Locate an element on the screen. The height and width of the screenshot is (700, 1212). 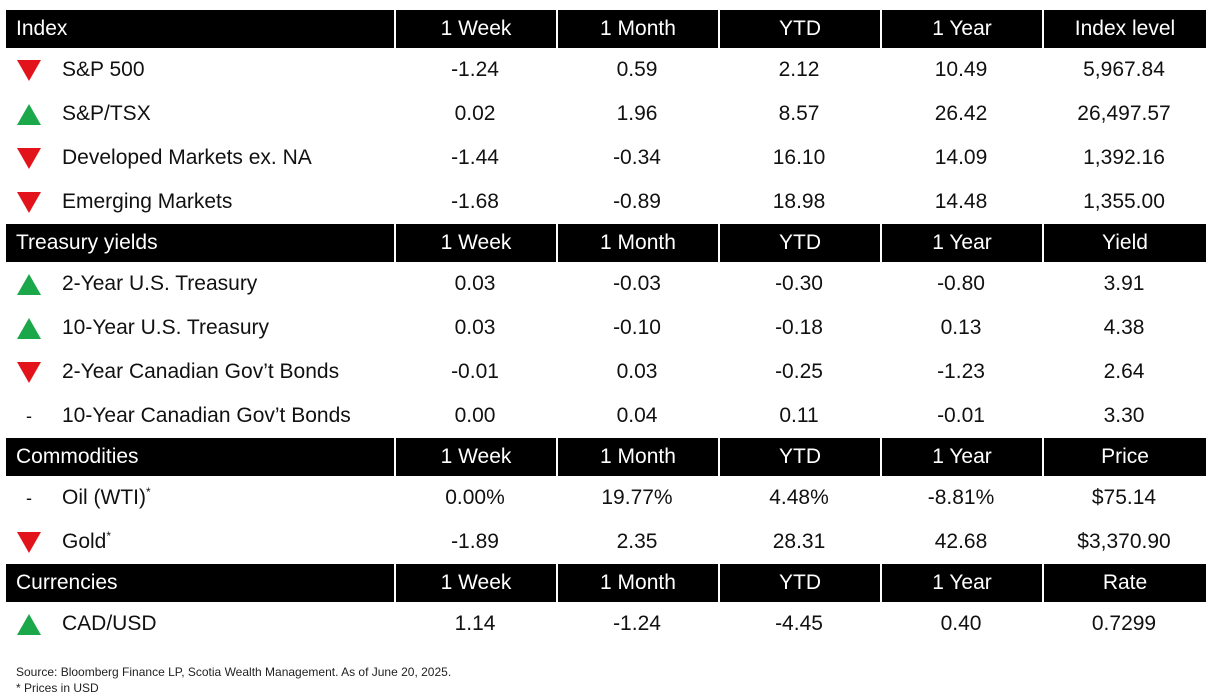
row-name-text: CAD/USD is located at coordinates (109, 623).